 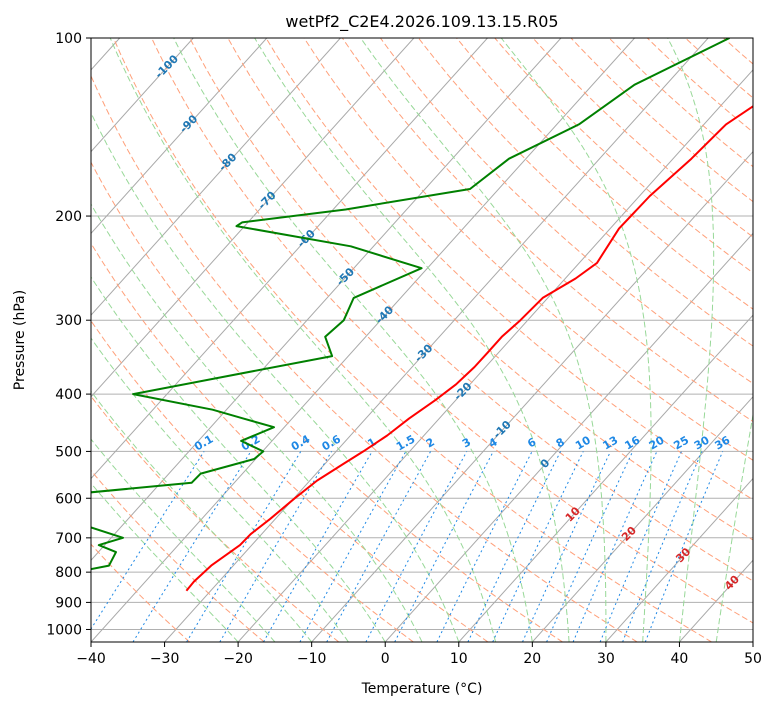 I want to click on mixing-ratio-label: 36, so click(x=723, y=442).